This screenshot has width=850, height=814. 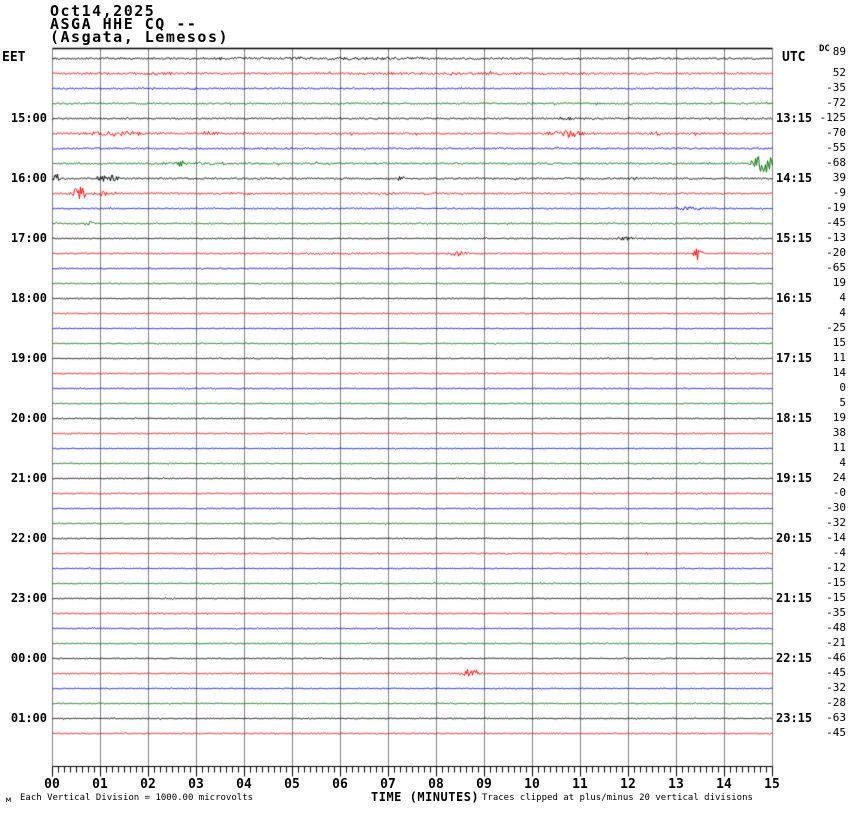 What do you see at coordinates (836, 642) in the screenshot?
I see `dc-value: -21` at bounding box center [836, 642].